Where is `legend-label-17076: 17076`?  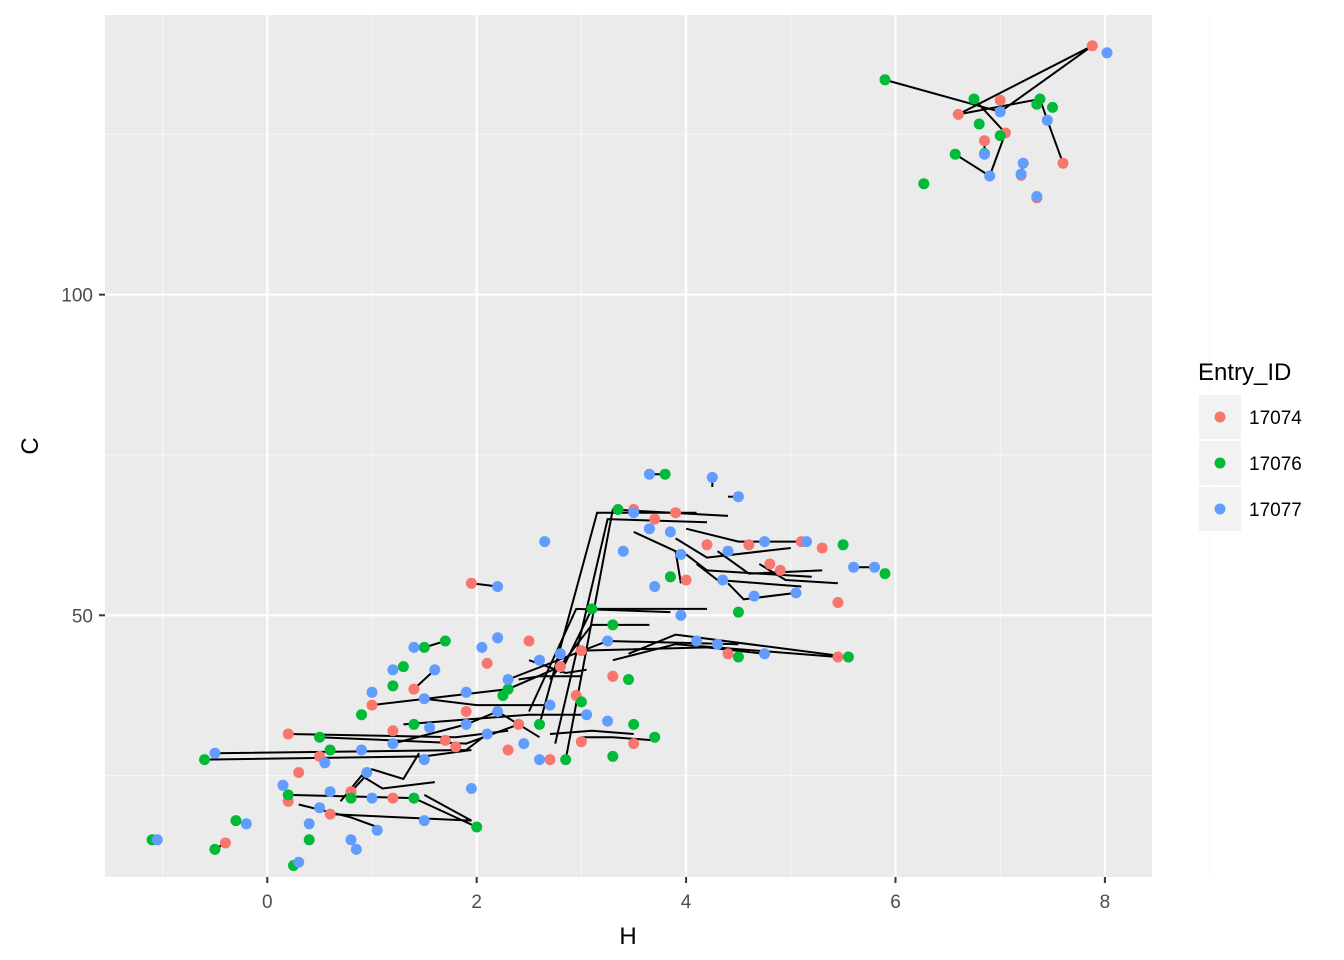 legend-label-17076: 17076 is located at coordinates (1275, 464).